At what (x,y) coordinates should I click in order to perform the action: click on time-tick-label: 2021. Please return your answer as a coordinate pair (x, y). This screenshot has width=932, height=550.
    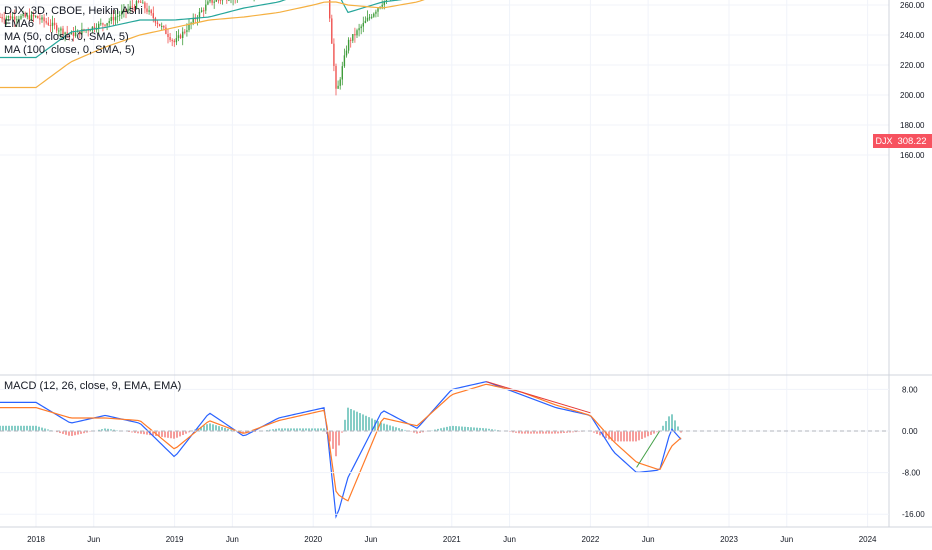
    Looking at the image, I should click on (452, 539).